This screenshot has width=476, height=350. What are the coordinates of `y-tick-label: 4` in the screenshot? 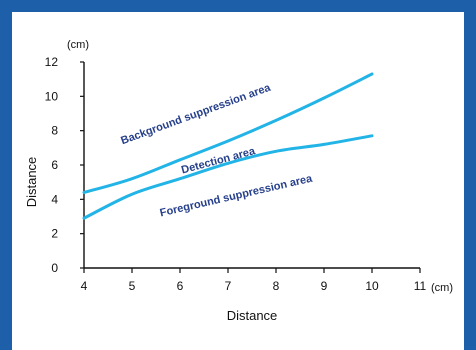 It's located at (54, 199).